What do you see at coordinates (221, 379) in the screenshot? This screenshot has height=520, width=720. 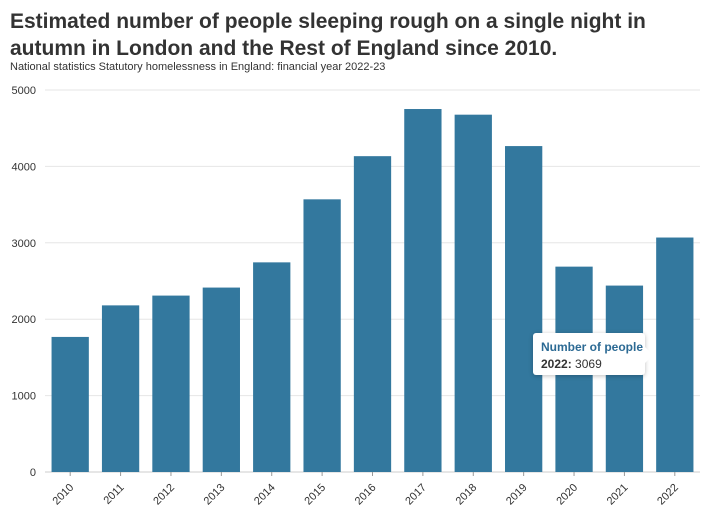 I see `bar-2013` at bounding box center [221, 379].